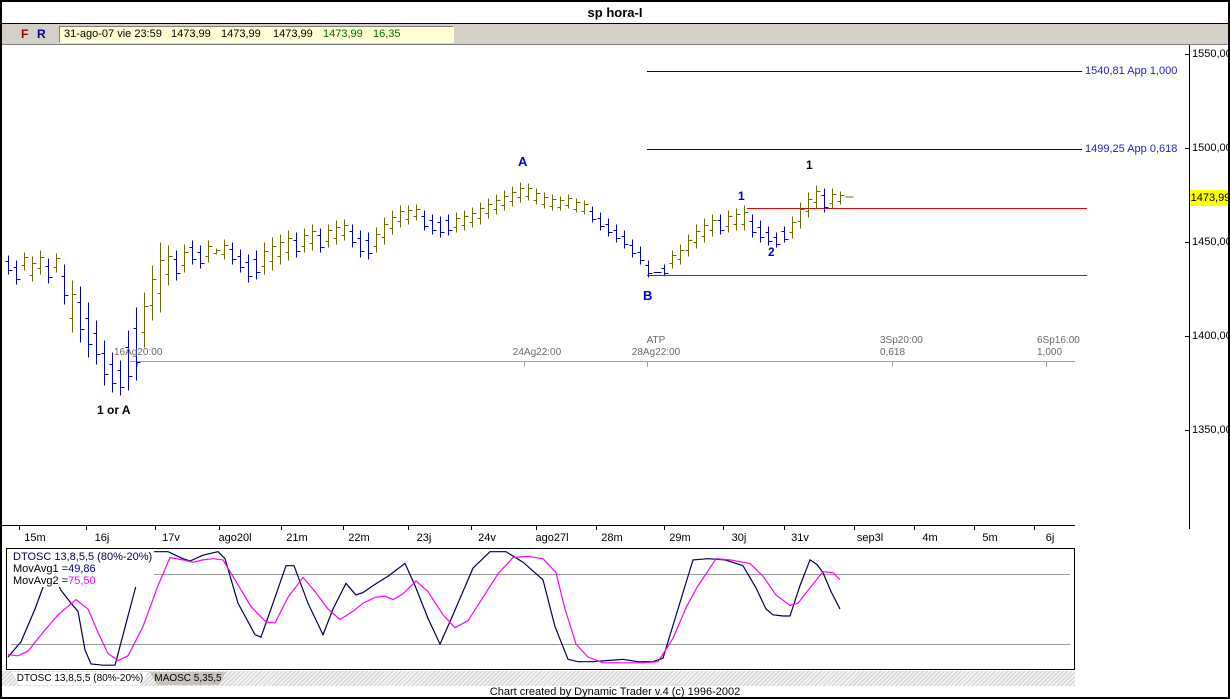  I want to click on time-axis-label: 15m, so click(35, 538).